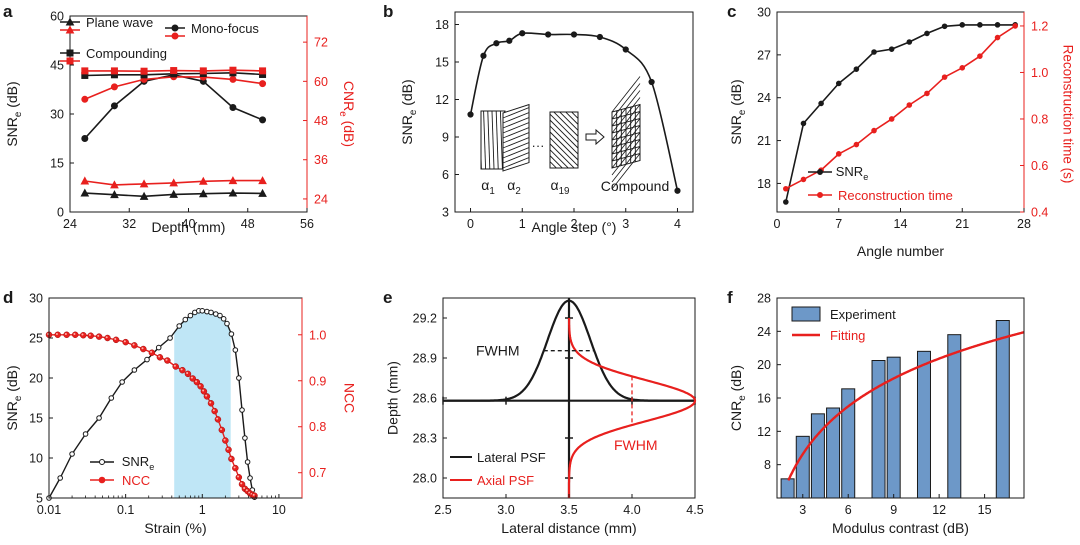  What do you see at coordinates (349, 132) in the screenshot?
I see `y2-axis-label-part: (dB)` at bounding box center [349, 132].